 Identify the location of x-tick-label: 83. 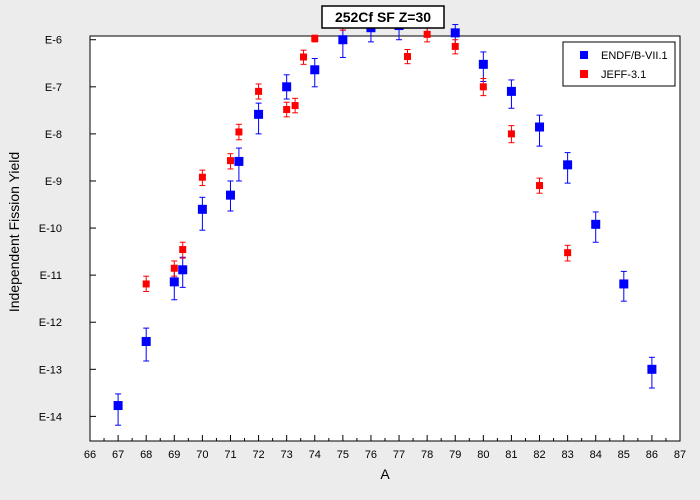
(567, 455).